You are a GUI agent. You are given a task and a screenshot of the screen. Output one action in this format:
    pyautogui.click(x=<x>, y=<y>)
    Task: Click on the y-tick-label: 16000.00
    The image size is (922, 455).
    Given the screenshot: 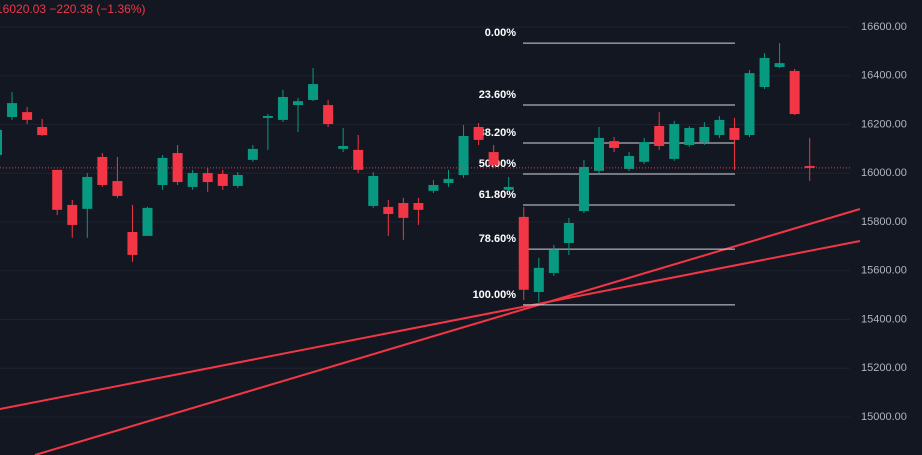 What is the action you would take?
    pyautogui.click(x=884, y=173)
    